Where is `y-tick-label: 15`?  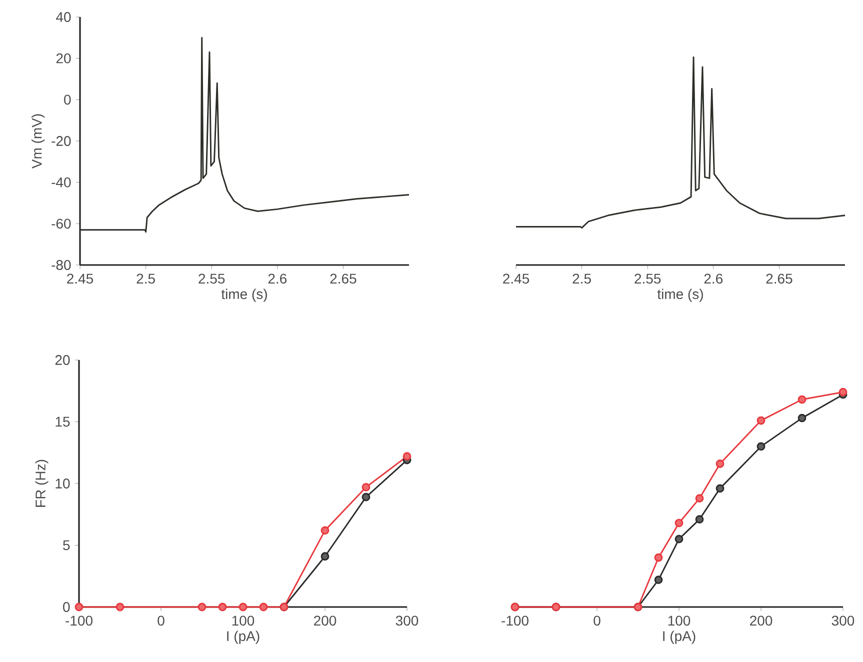 y-tick-label: 15 is located at coordinates (63, 421).